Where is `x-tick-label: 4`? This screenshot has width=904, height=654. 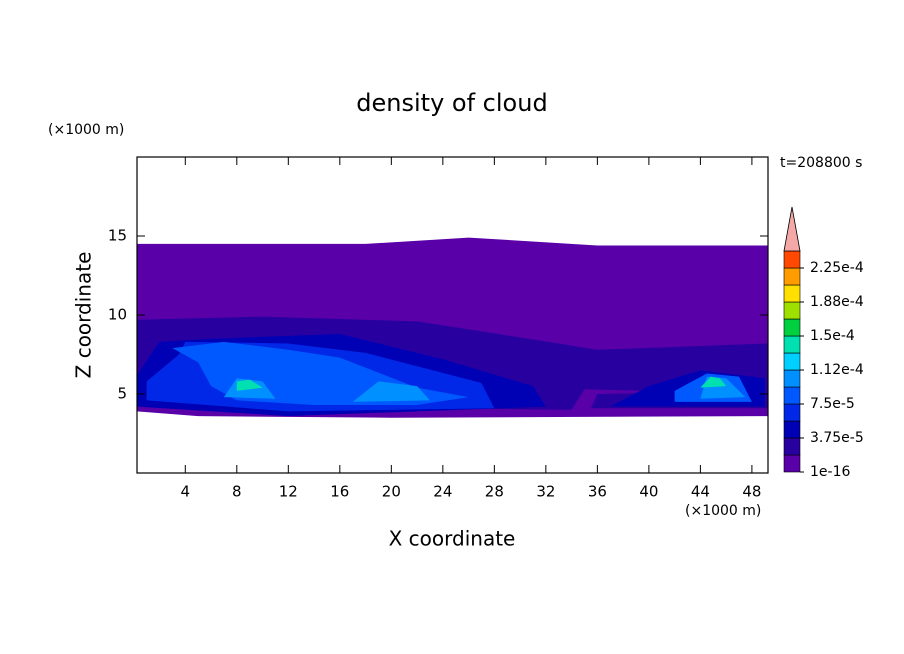
x-tick-label: 4 is located at coordinates (186, 492).